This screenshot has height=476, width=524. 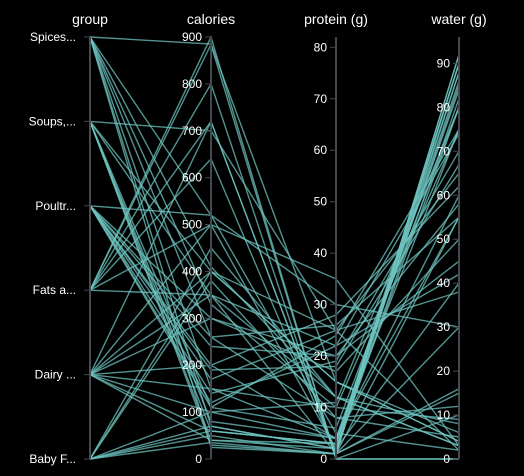 What do you see at coordinates (192, 37) in the screenshot?
I see `tick-label: 900` at bounding box center [192, 37].